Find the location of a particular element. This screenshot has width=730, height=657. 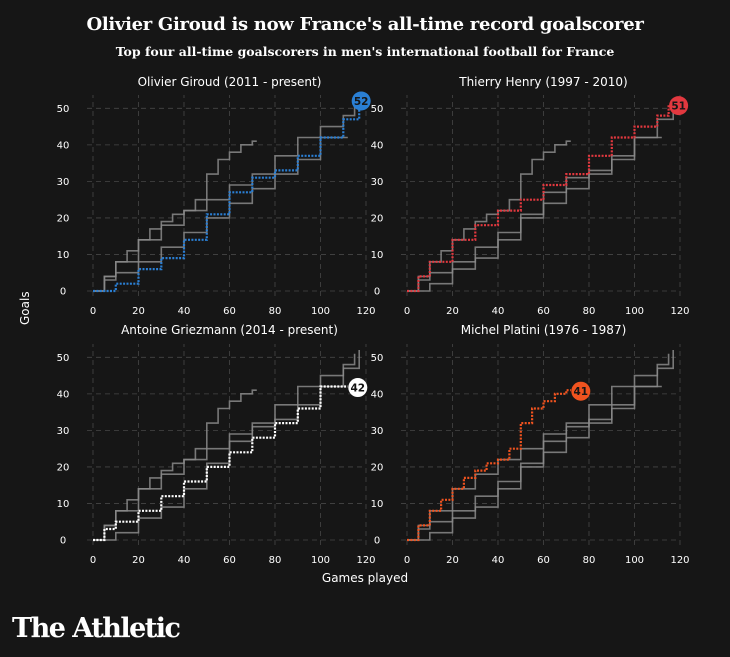

end-value-label: 51 is located at coordinates (678, 107).